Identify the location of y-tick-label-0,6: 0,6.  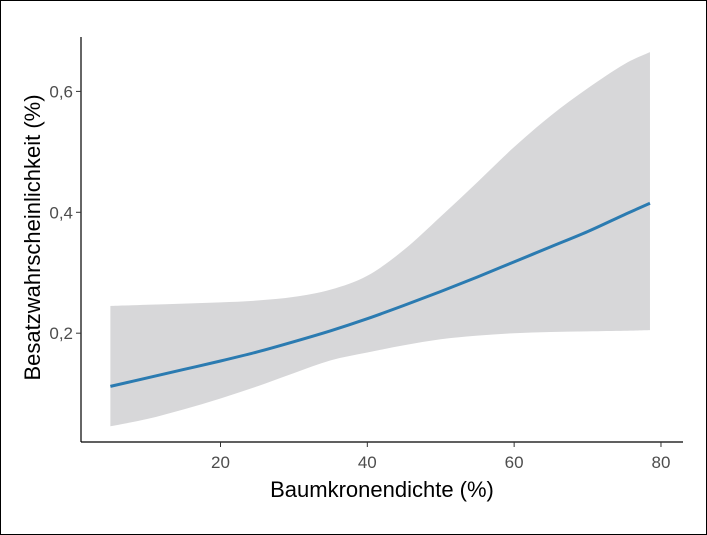
(61, 91).